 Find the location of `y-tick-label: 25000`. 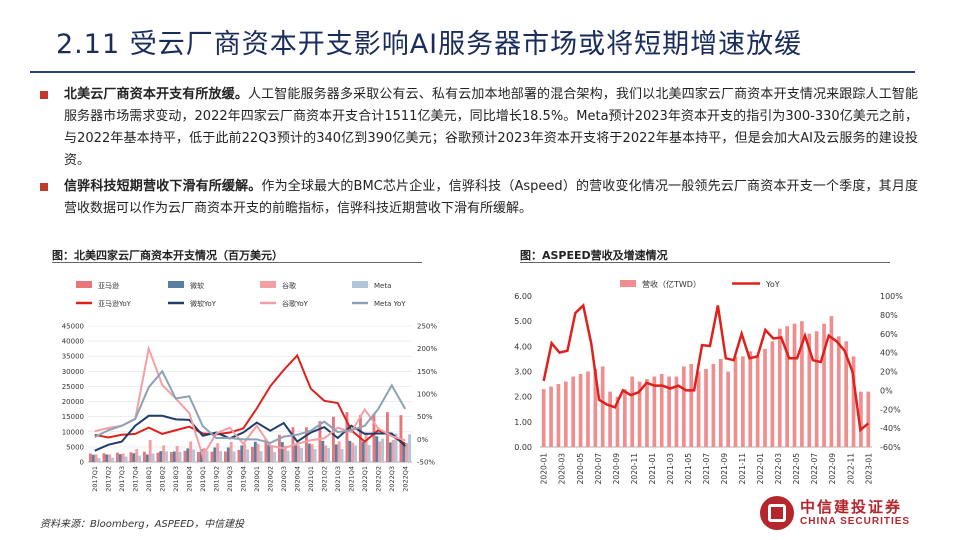

y-tick-label: 25000 is located at coordinates (73, 387).